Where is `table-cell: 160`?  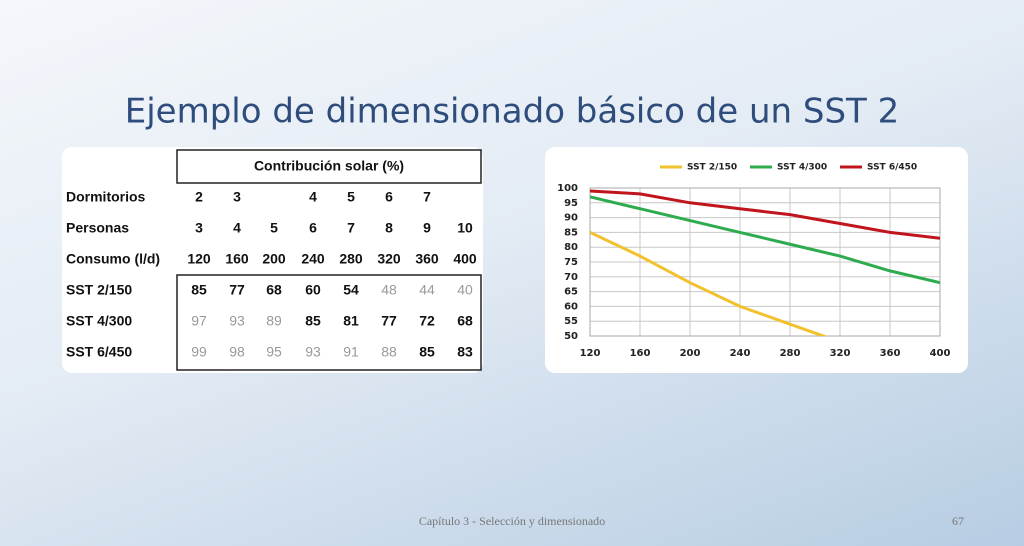 table-cell: 160 is located at coordinates (237, 259).